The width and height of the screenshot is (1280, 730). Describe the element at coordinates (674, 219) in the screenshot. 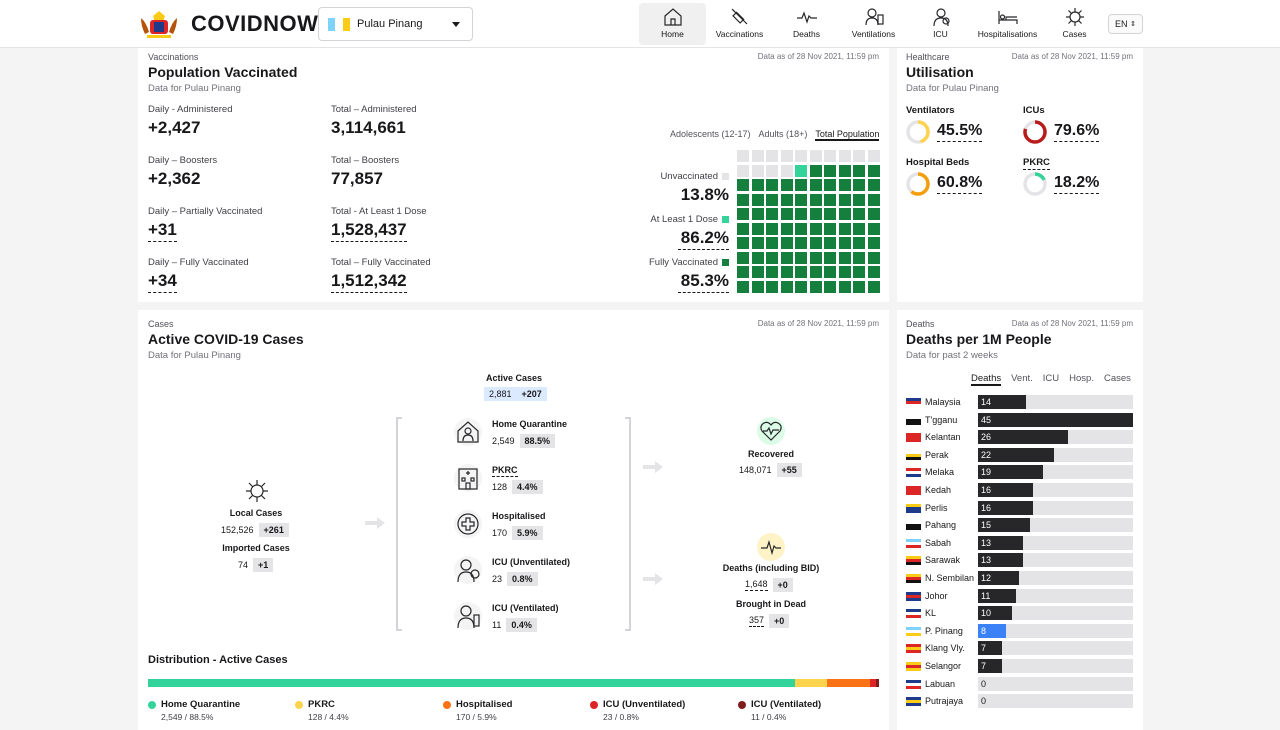

I see `waffle-label-one-dose: At Least 1 Dose` at that location.